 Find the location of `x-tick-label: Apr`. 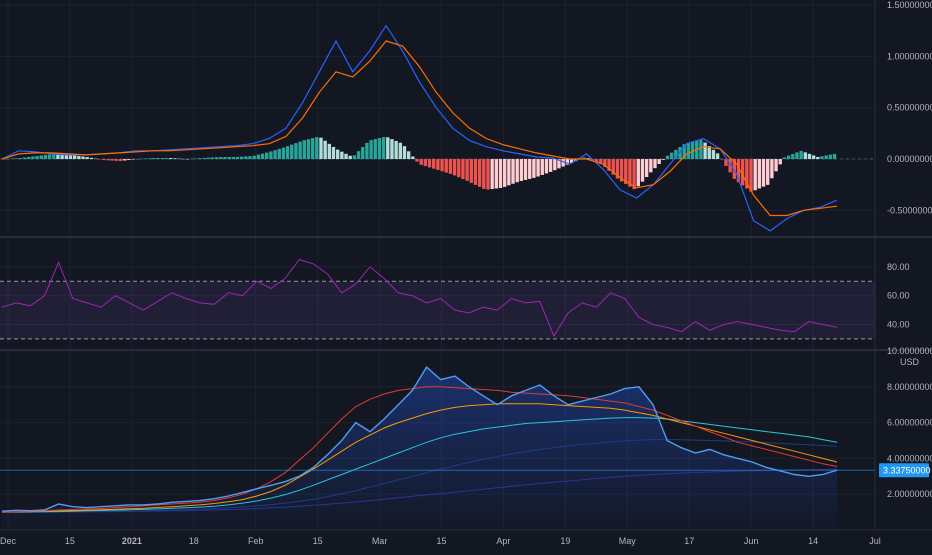

x-tick-label: Apr is located at coordinates (503, 541).